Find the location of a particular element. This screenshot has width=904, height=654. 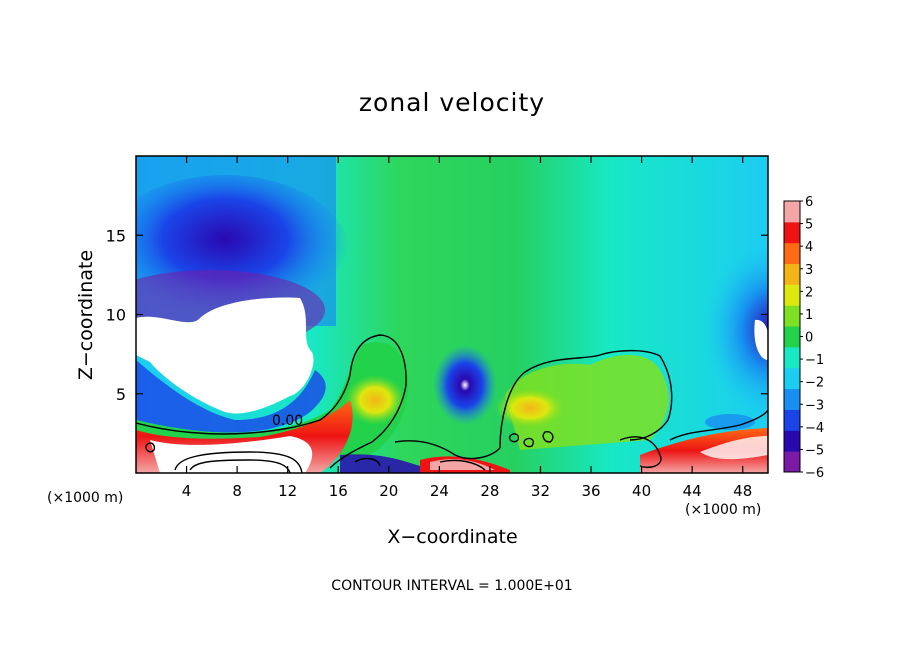

x-tick-label: 48 is located at coordinates (742, 491).